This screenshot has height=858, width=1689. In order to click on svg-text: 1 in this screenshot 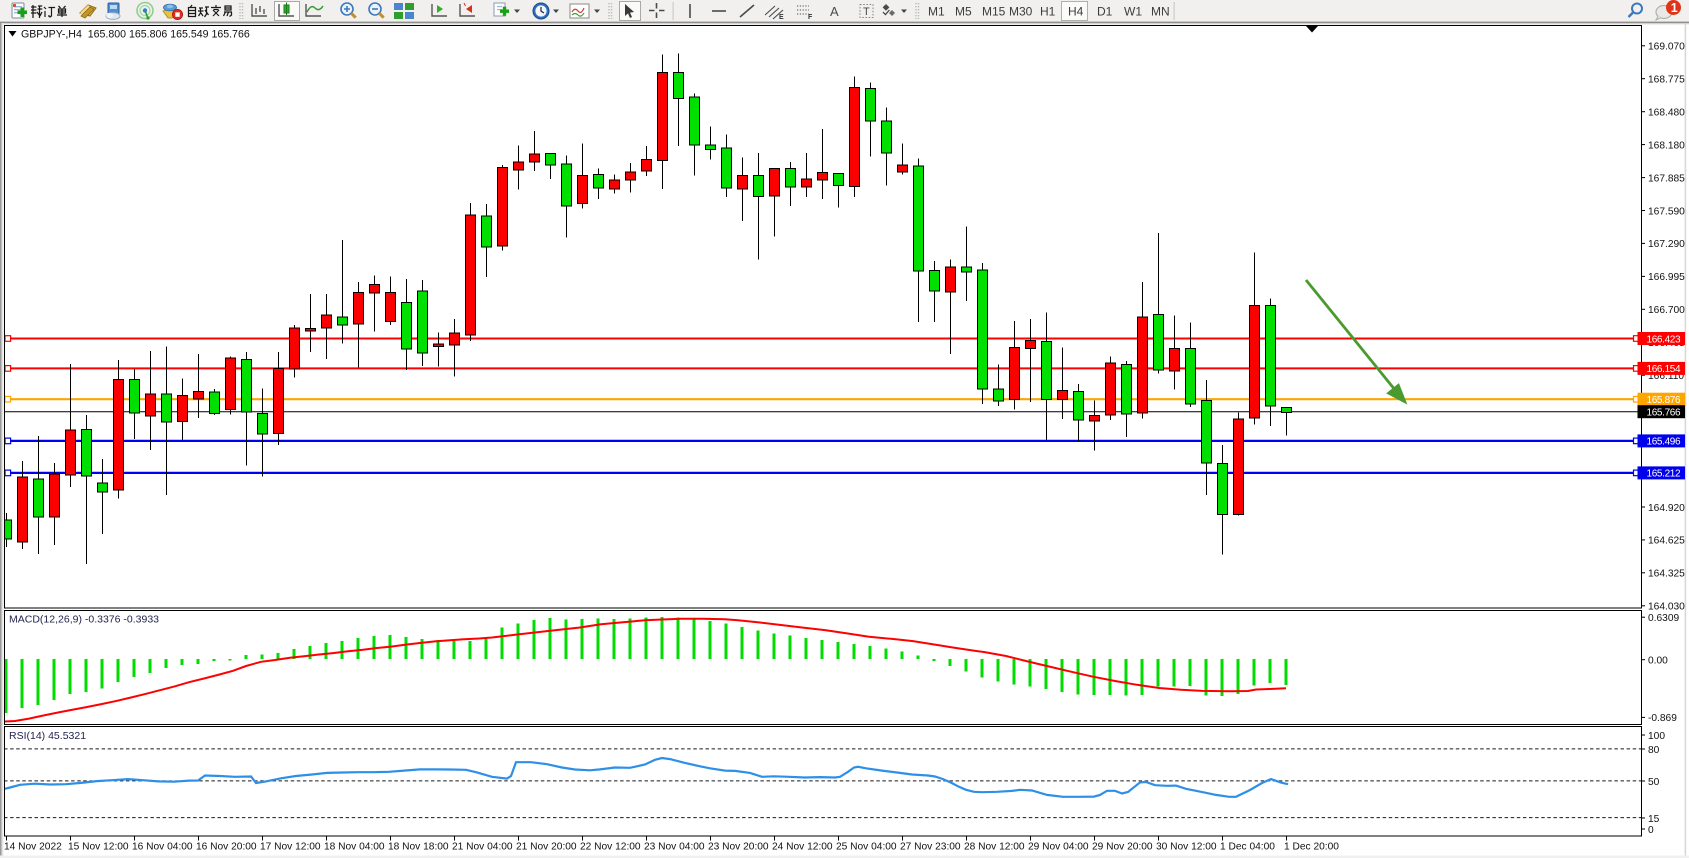, I will do `click(1674, 8)`.